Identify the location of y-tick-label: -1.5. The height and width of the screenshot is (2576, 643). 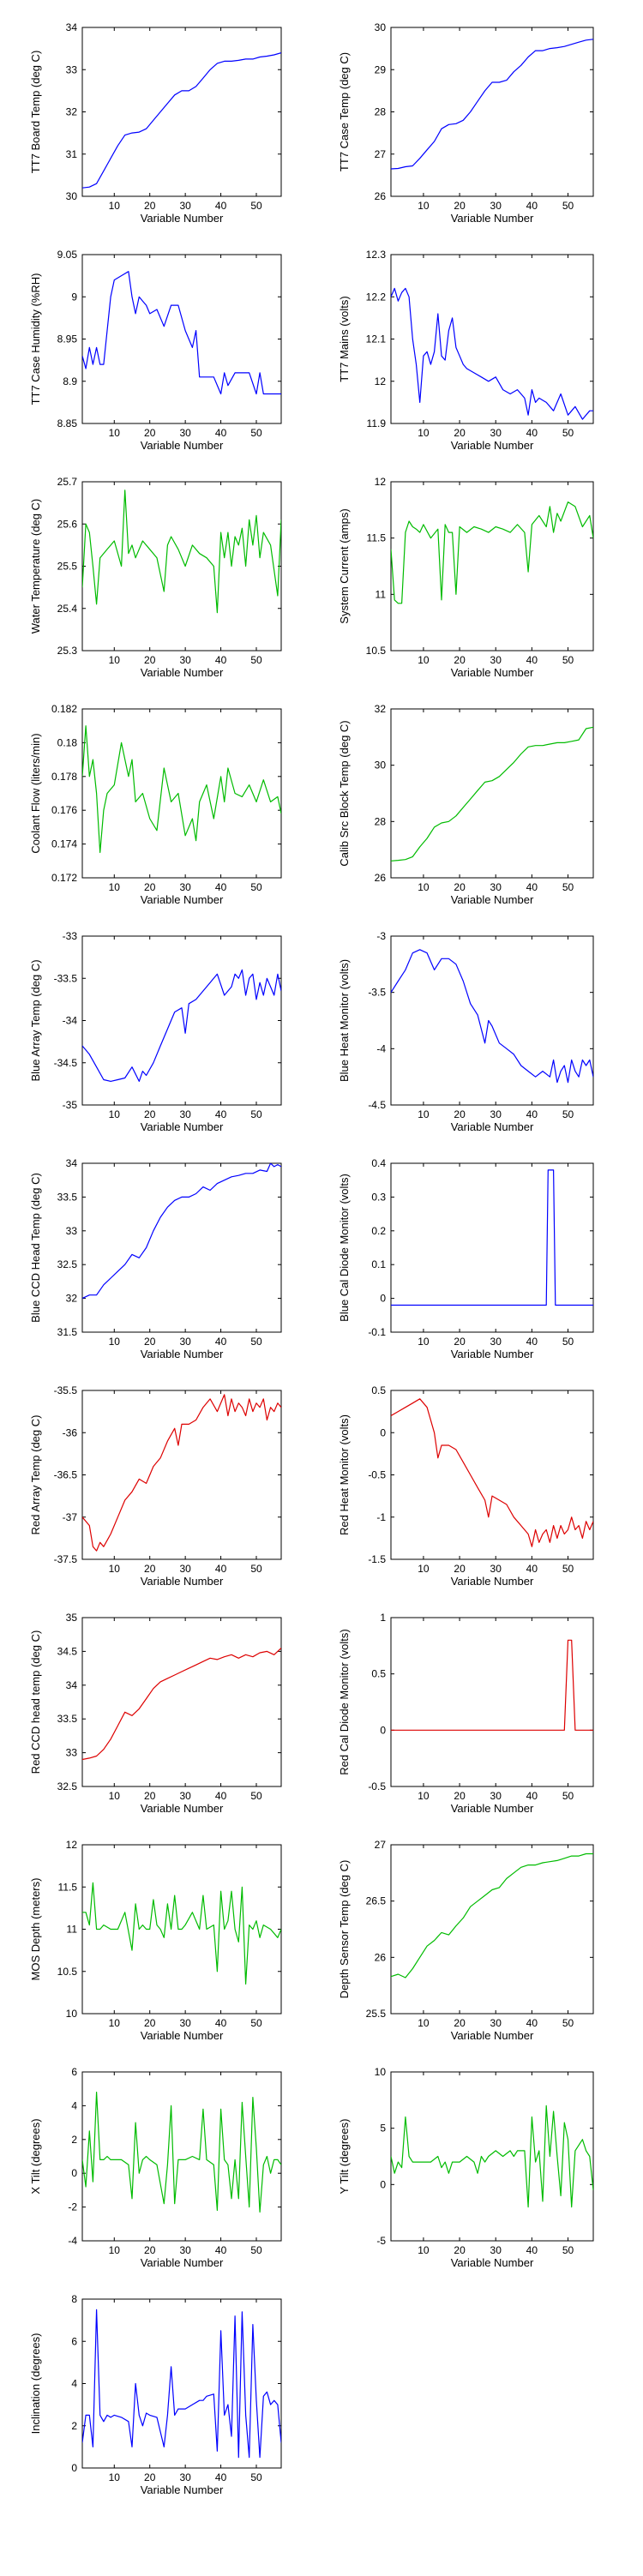
(377, 1559).